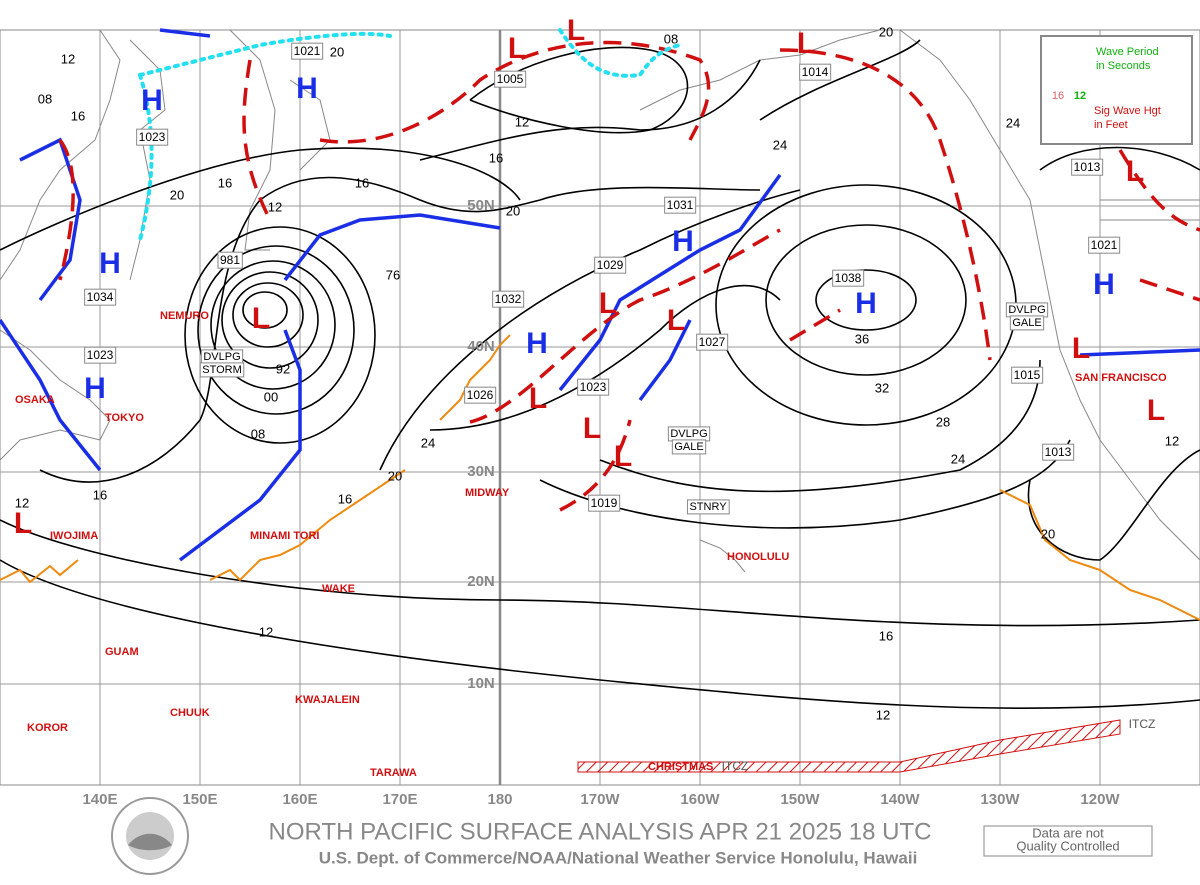  What do you see at coordinates (688, 434) in the screenshot?
I see `warning-label: DVLPG` at bounding box center [688, 434].